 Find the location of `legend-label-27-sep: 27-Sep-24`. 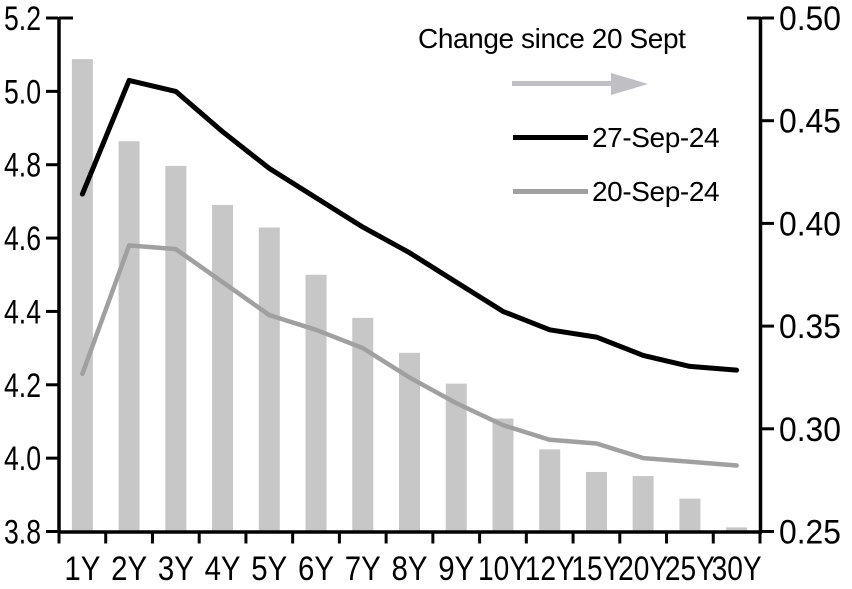

legend-label-27-sep: 27-Sep-24 is located at coordinates (656, 137).